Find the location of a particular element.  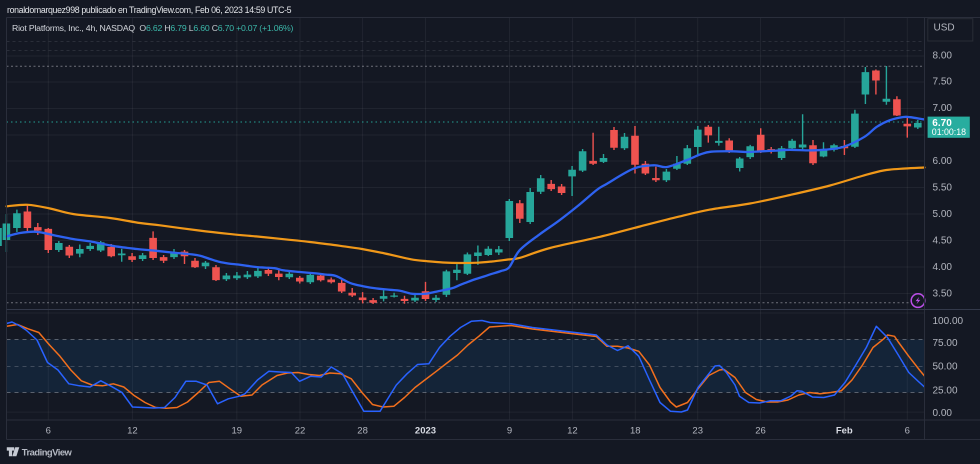

svg-text: 19 is located at coordinates (237, 431).